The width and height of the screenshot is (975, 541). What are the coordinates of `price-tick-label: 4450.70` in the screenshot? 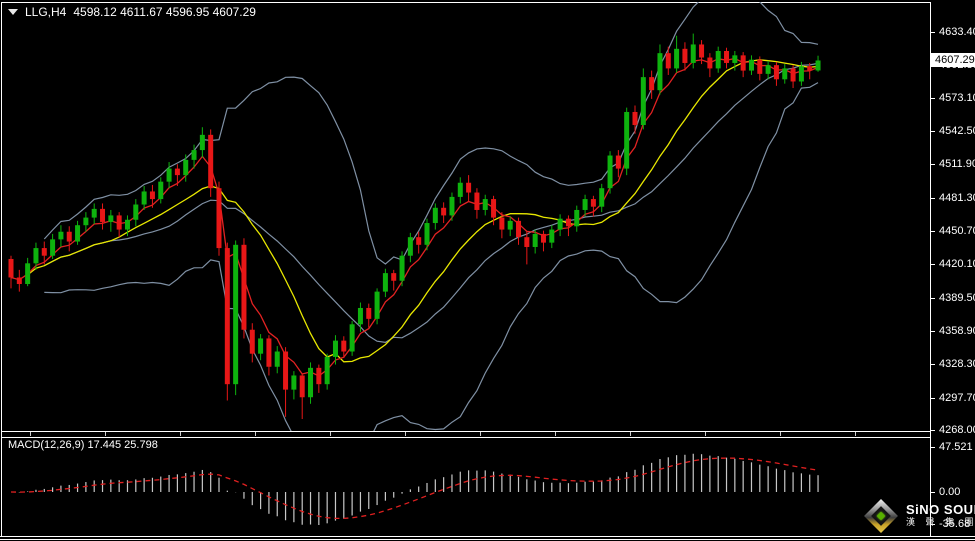 It's located at (957, 230).